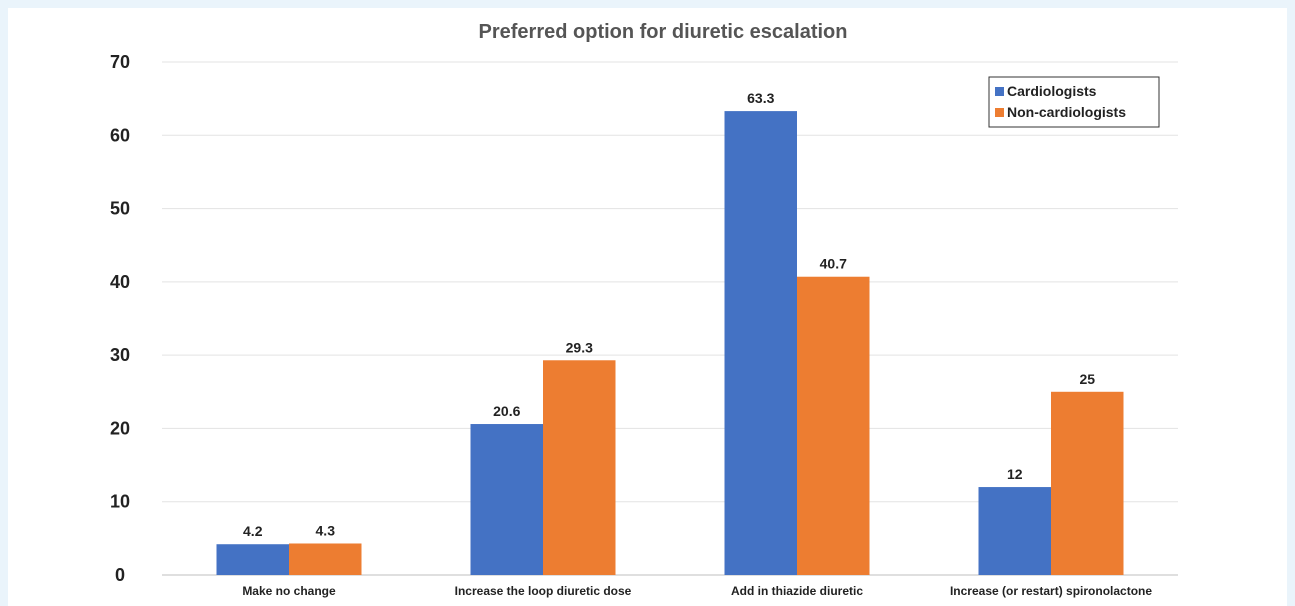 The image size is (1295, 606). What do you see at coordinates (120, 62) in the screenshot?
I see `y-tick-label: 70` at bounding box center [120, 62].